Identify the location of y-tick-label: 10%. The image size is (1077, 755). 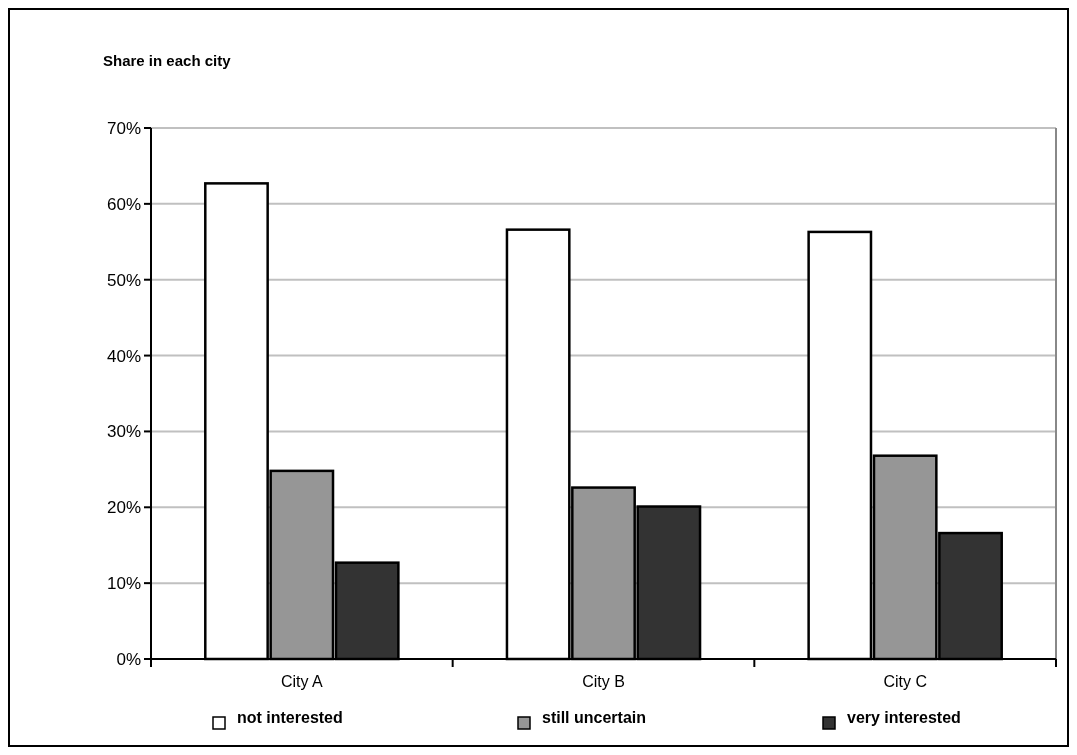
(123, 584).